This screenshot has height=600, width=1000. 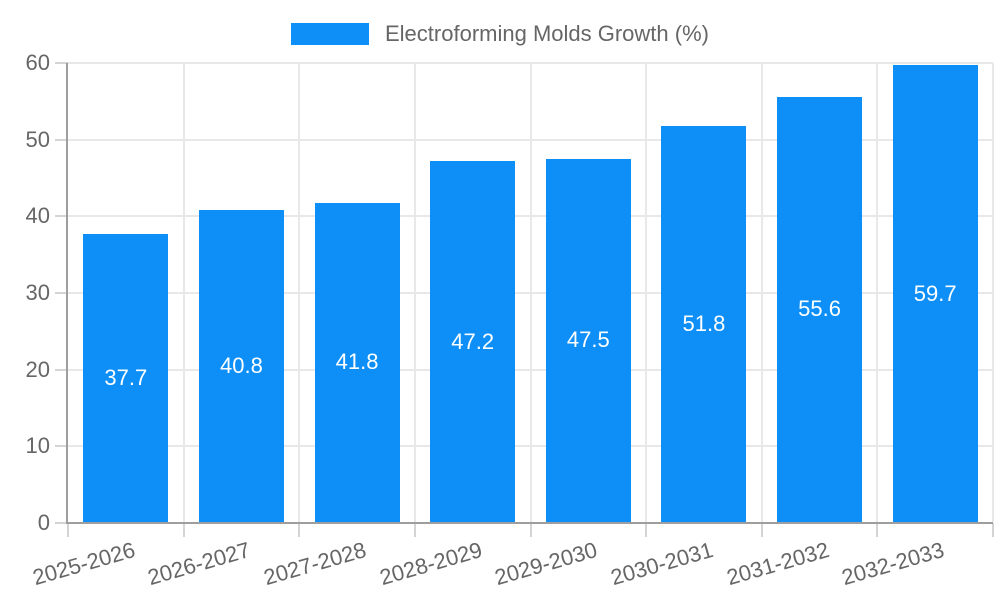 What do you see at coordinates (37, 446) in the screenshot?
I see `y-tick-label: 10` at bounding box center [37, 446].